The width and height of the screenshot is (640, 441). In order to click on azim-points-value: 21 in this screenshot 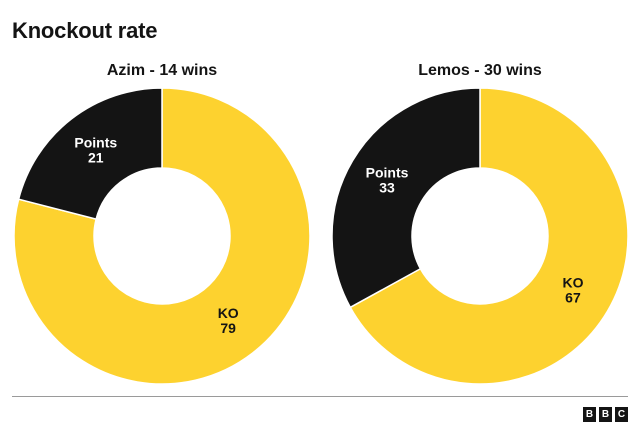, I will do `click(96, 157)`.